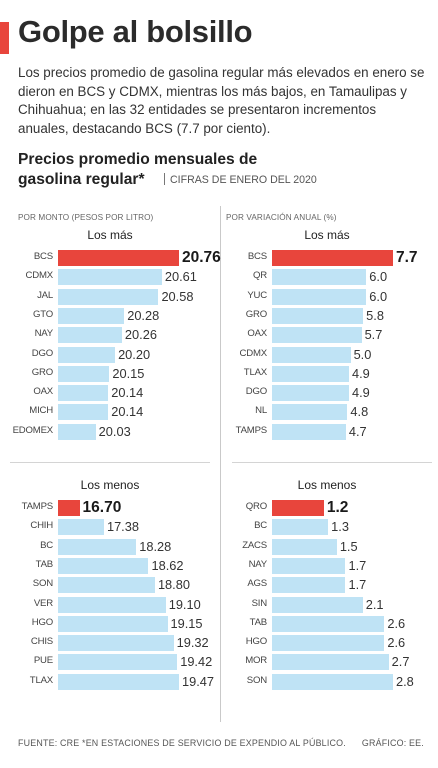 The height and width of the screenshot is (768, 438). Describe the element at coordinates (37, 506) in the screenshot. I see `category-label: TAMPS` at that location.